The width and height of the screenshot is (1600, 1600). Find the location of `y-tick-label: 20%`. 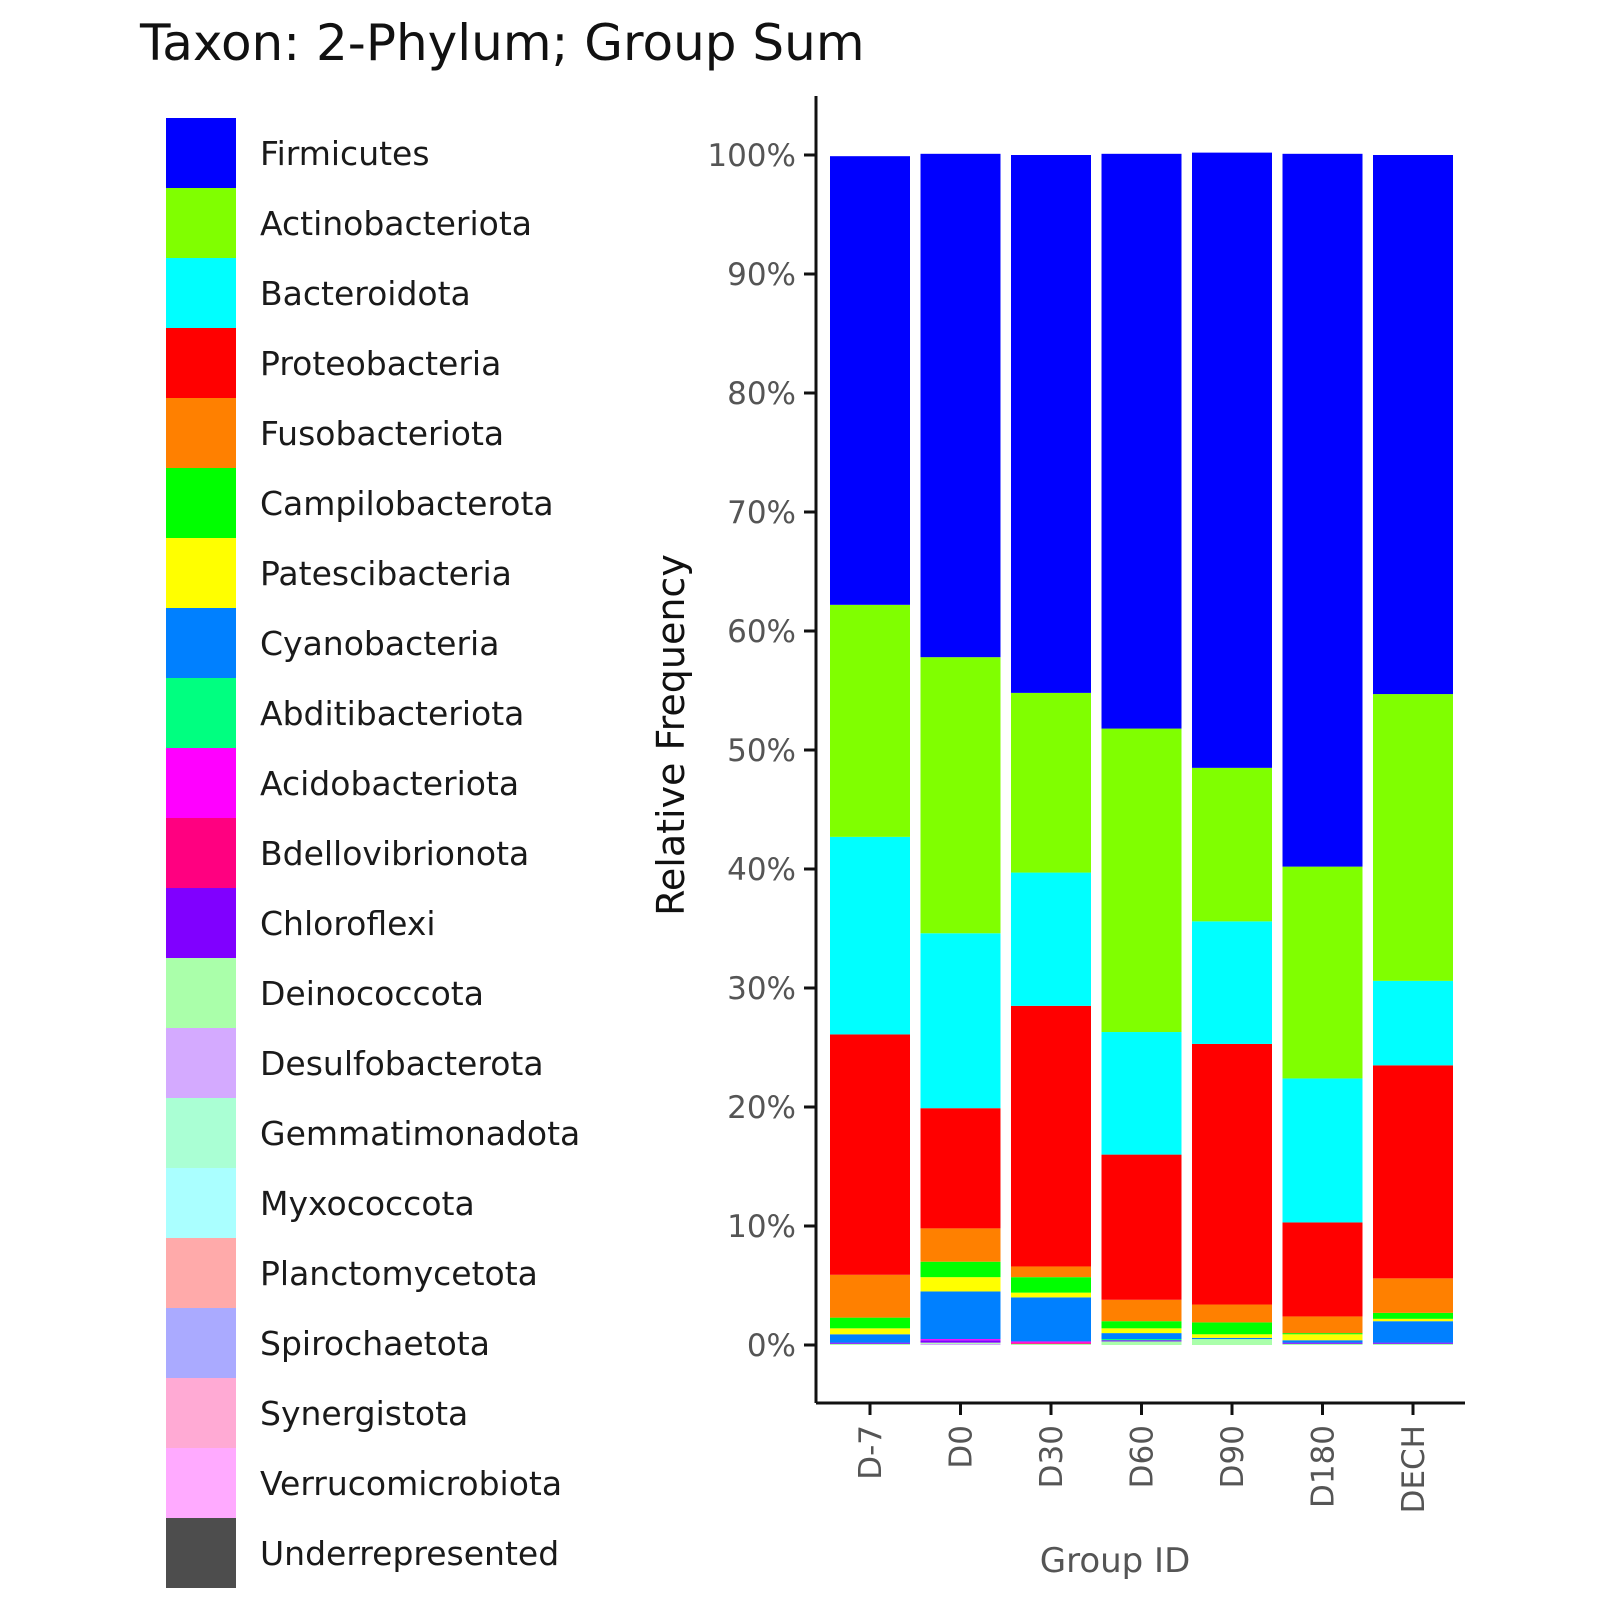

y-tick-label: 20% is located at coordinates (761, 1108).